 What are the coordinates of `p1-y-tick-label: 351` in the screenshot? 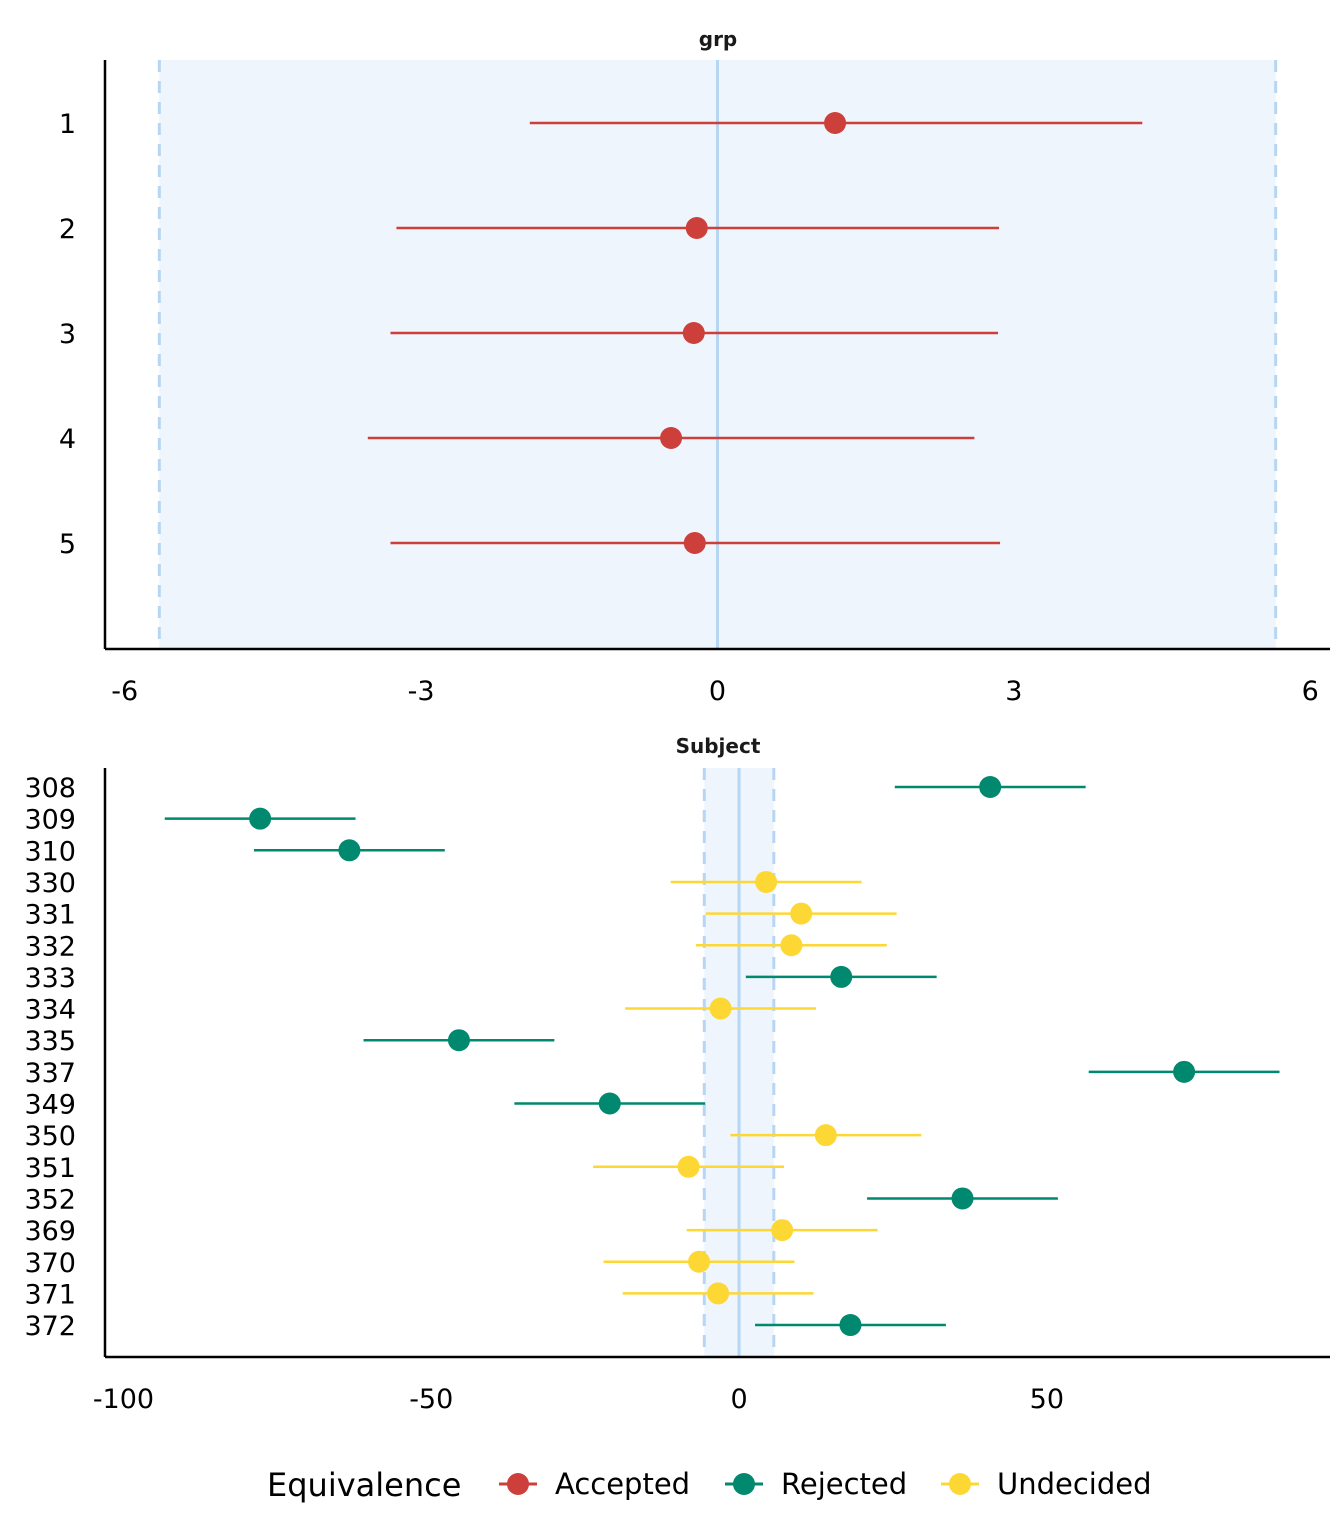 It's located at (50, 1168).